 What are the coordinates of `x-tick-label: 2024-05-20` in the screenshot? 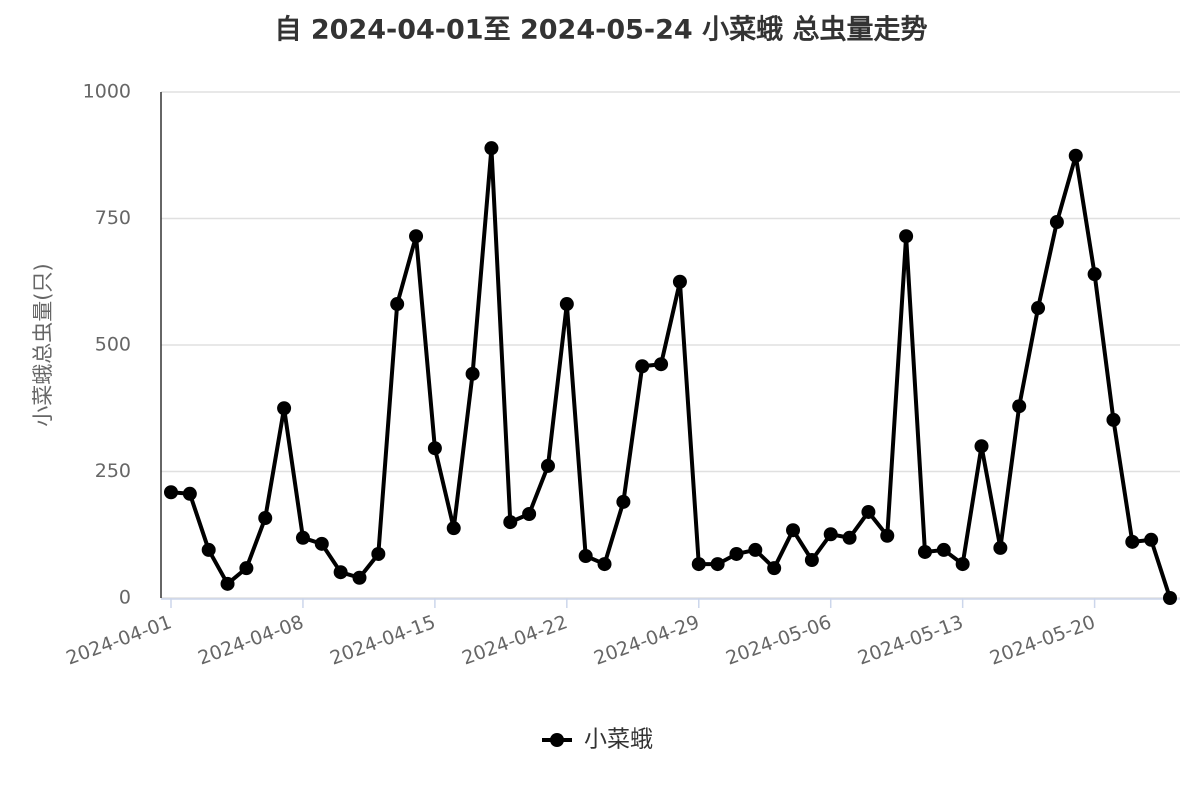 It's located at (1042, 640).